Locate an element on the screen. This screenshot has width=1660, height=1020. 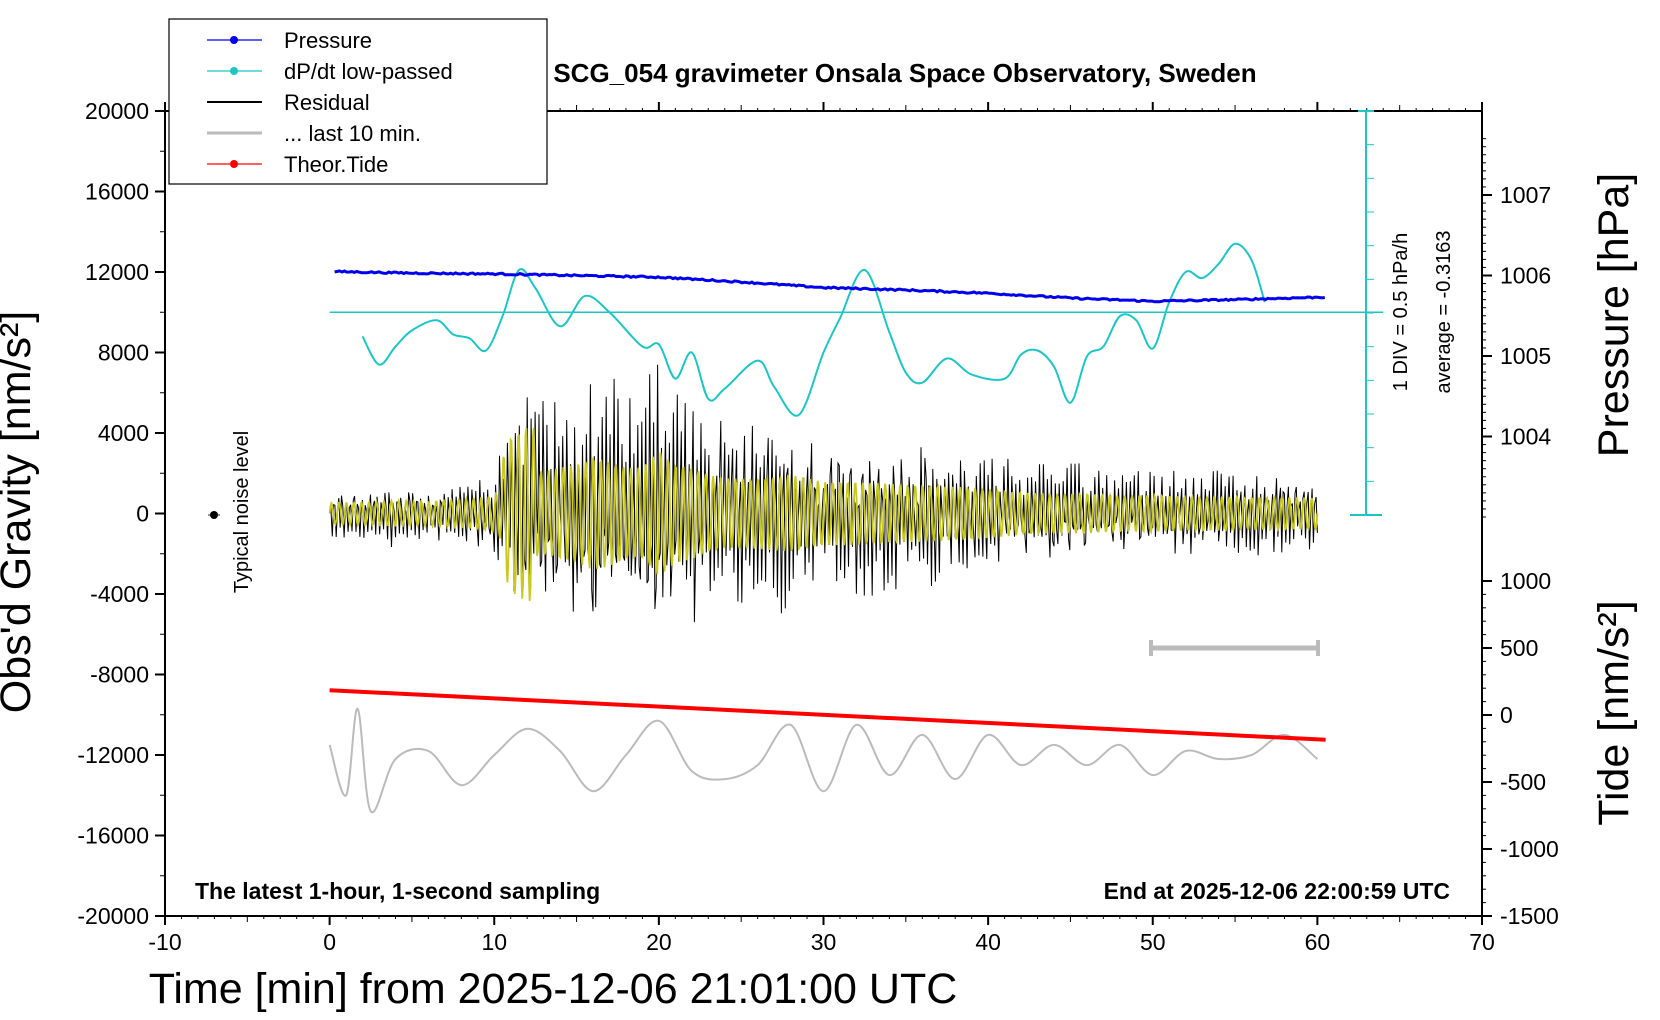
note-end-time: End at 2025-12-06 22:00:59 UTC is located at coordinates (1277, 891).